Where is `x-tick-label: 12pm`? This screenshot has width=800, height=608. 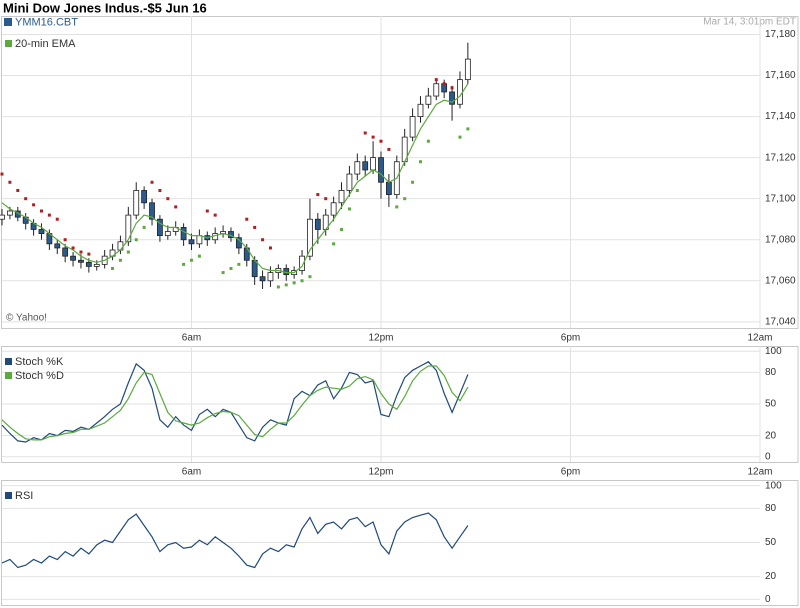 x-tick-label: 12pm is located at coordinates (380, 338).